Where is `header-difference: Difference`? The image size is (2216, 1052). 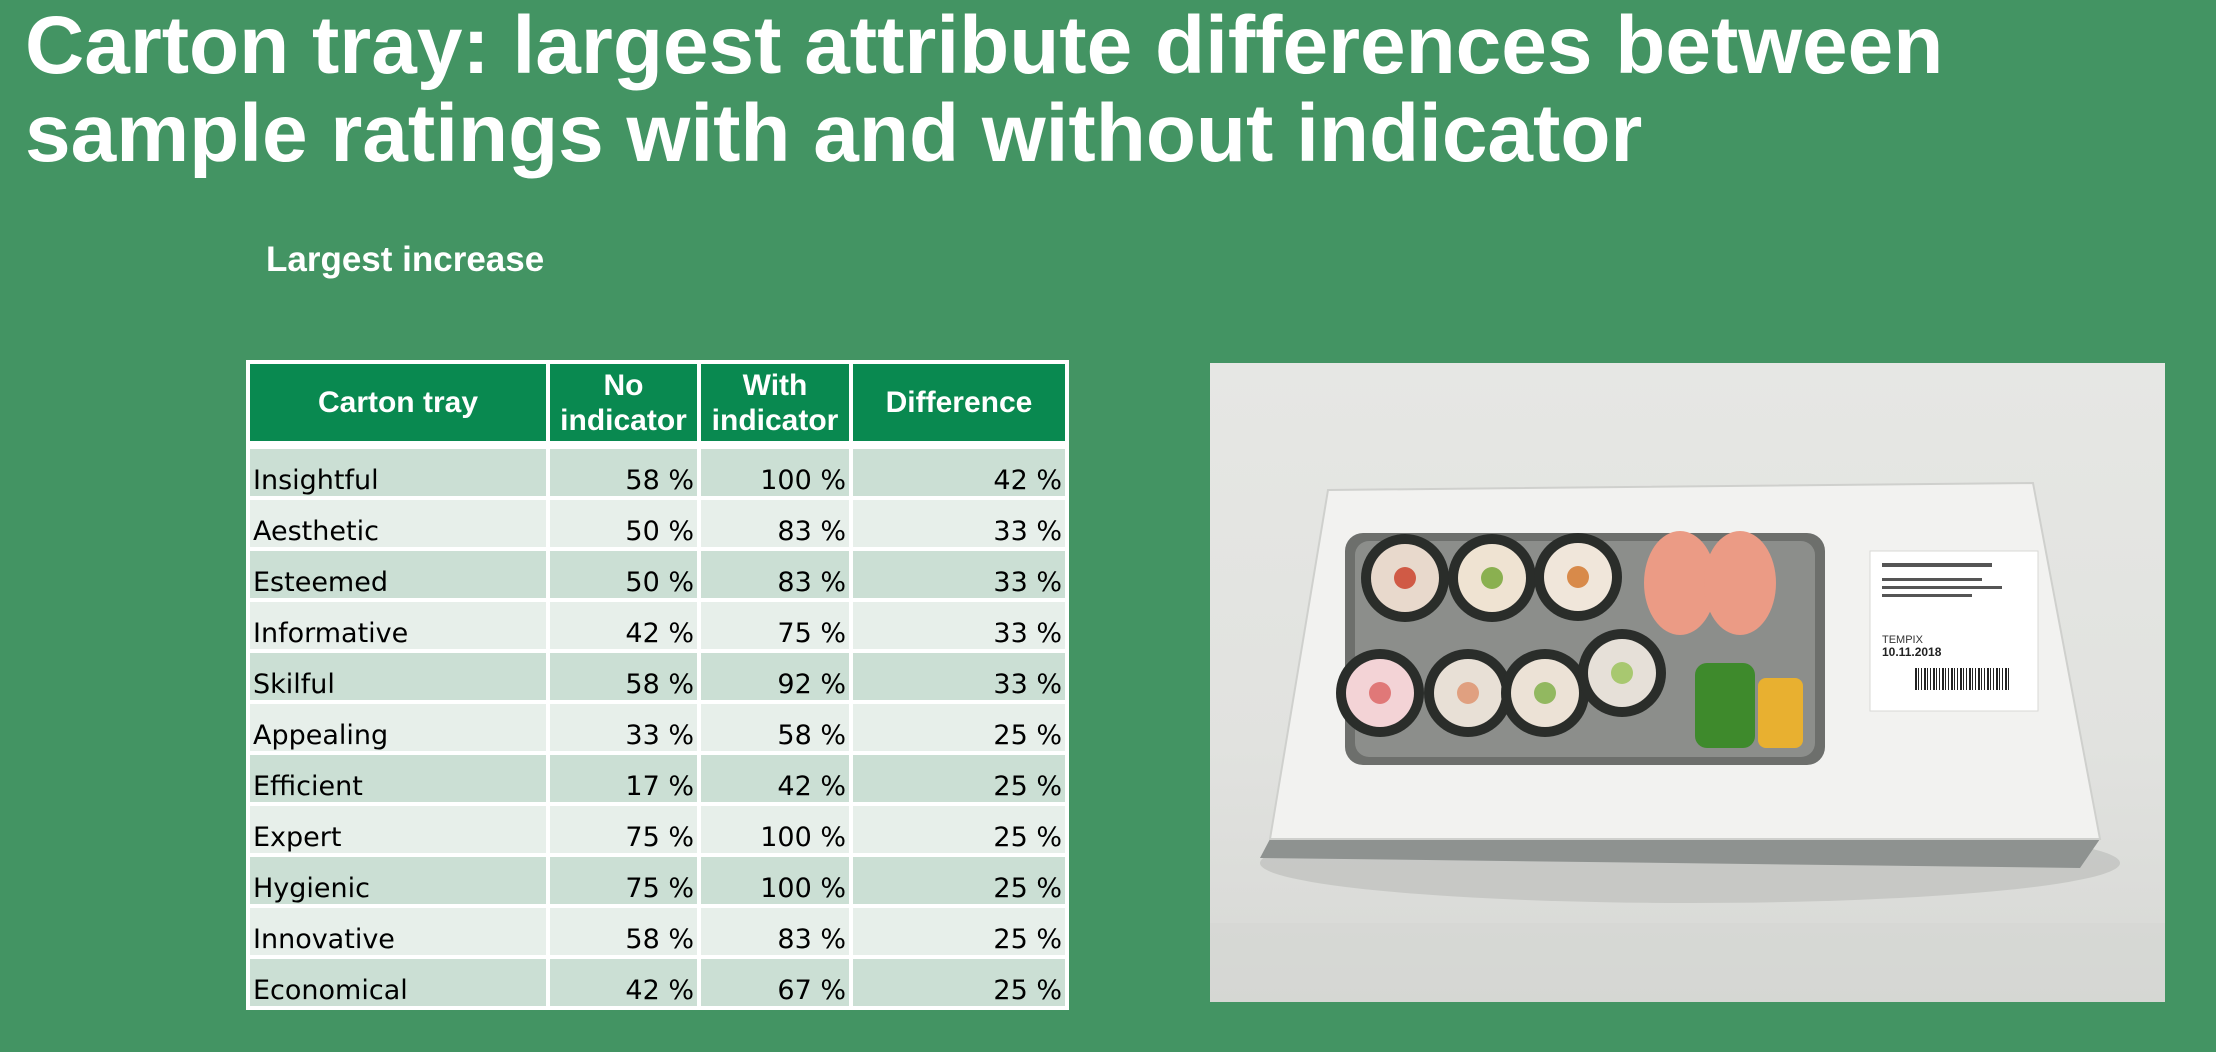 header-difference: Difference is located at coordinates (959, 403).